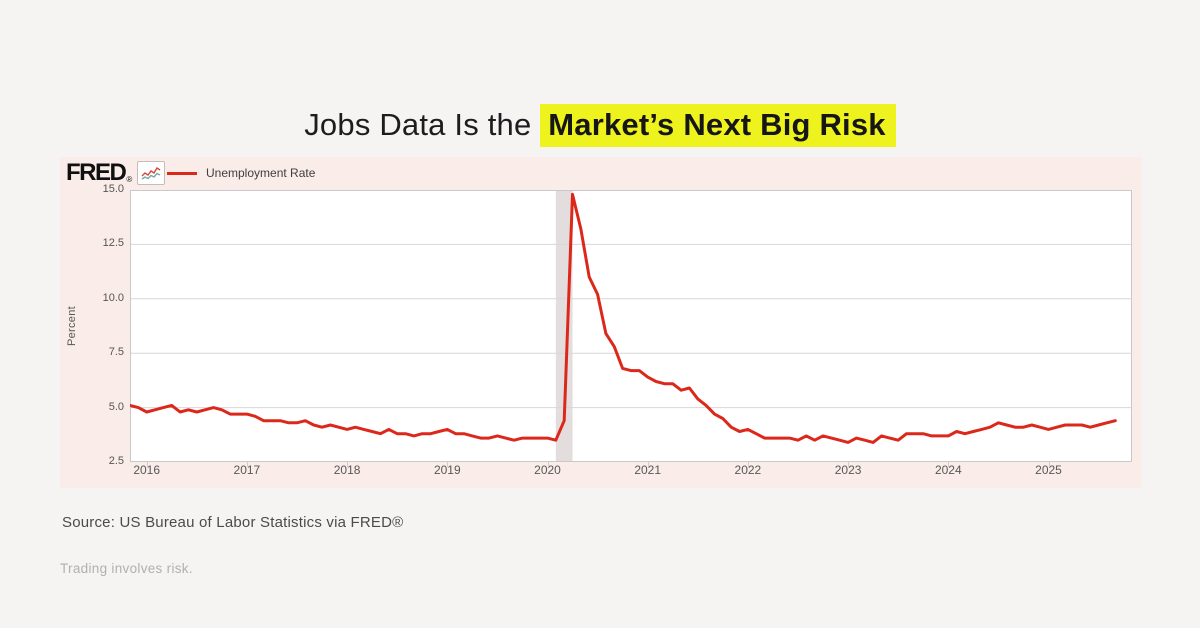 This screenshot has width=1200, height=628. Describe the element at coordinates (96, 172) in the screenshot. I see `fred-wordmark: FRED` at that location.